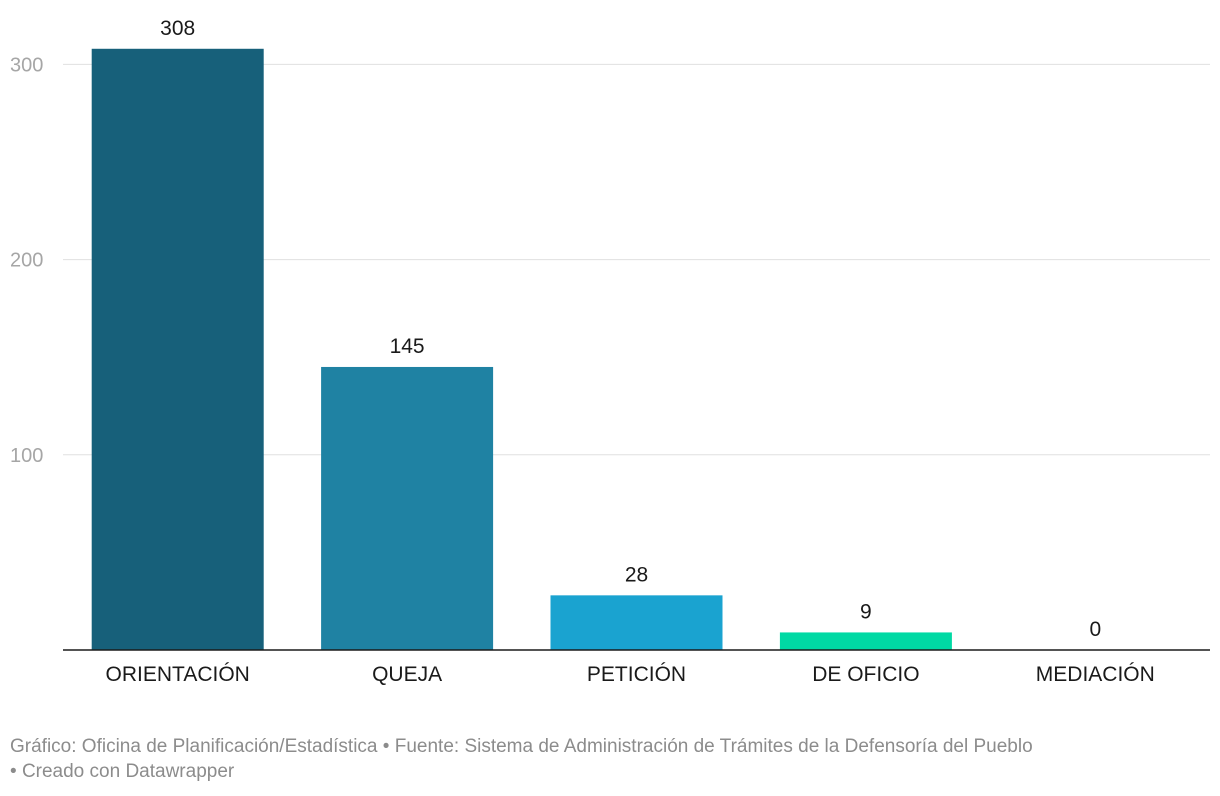 The height and width of the screenshot is (796, 1220). Describe the element at coordinates (866, 611) in the screenshot. I see `bar-value-label: 9` at that location.